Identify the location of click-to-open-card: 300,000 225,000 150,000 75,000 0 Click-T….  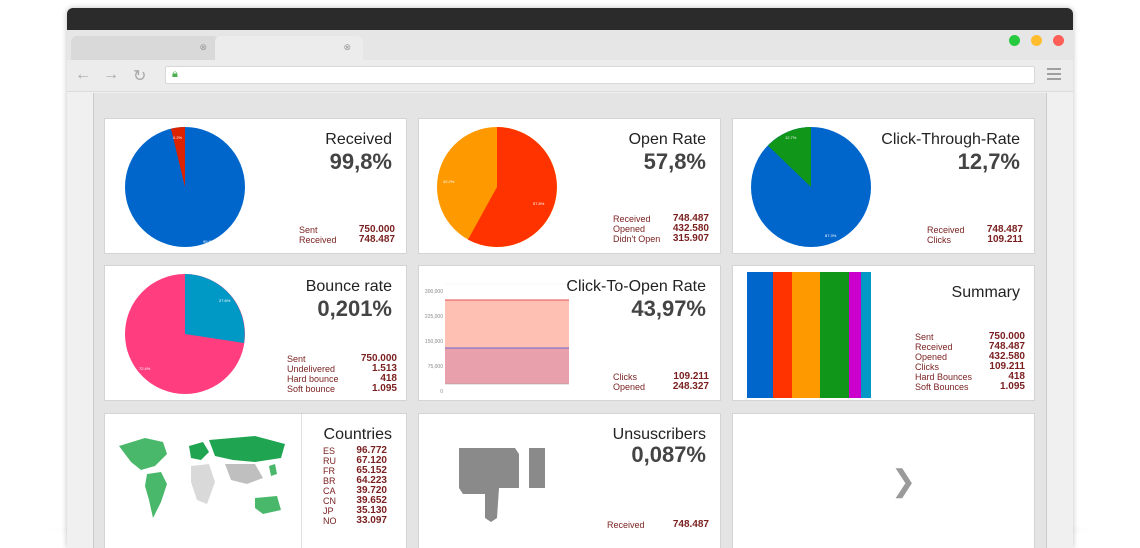
(569, 333).